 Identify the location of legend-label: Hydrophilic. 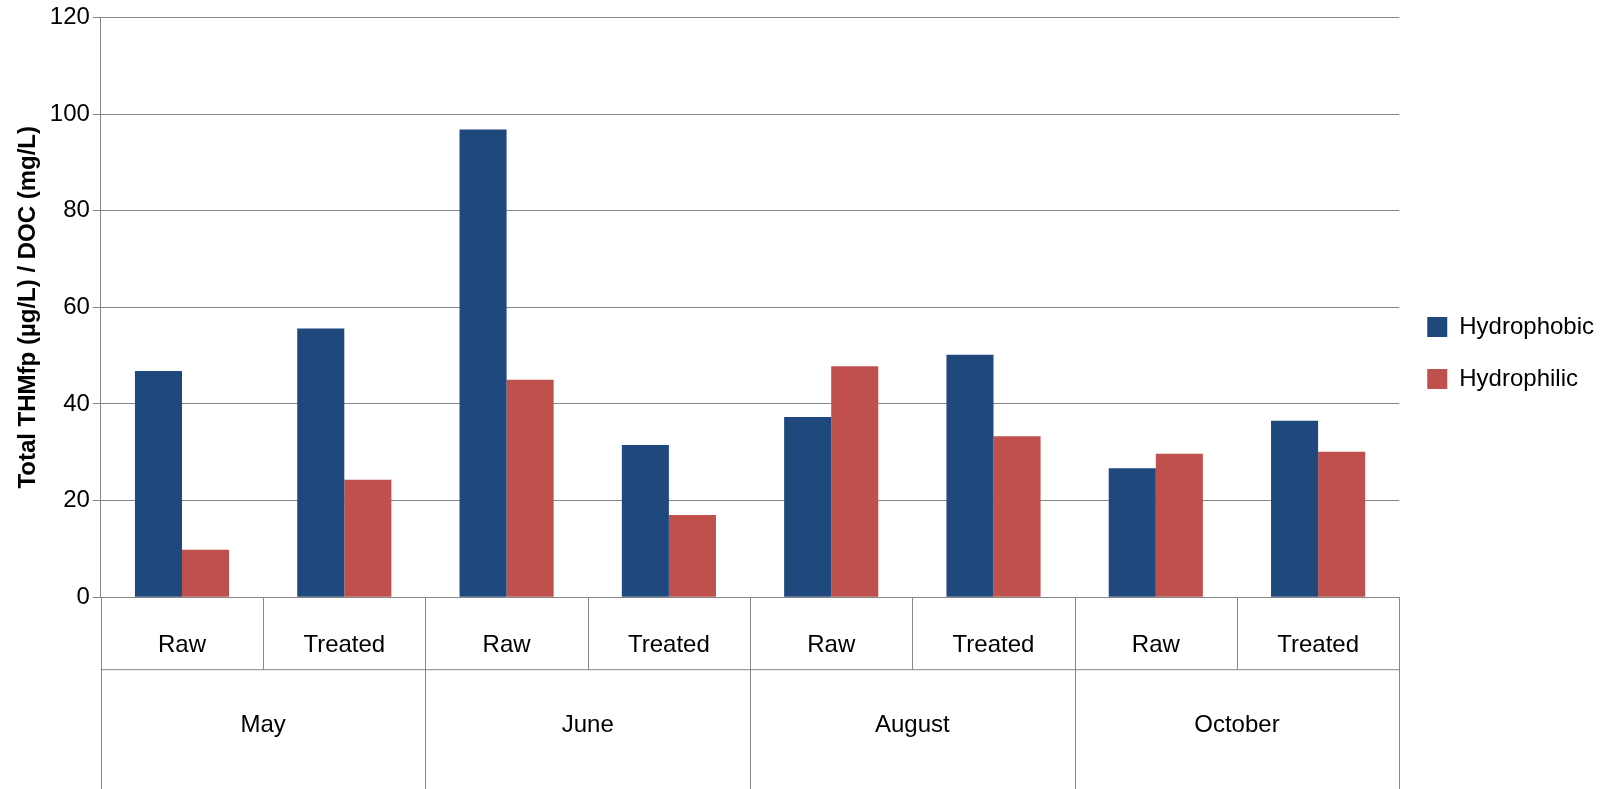
(1518, 377).